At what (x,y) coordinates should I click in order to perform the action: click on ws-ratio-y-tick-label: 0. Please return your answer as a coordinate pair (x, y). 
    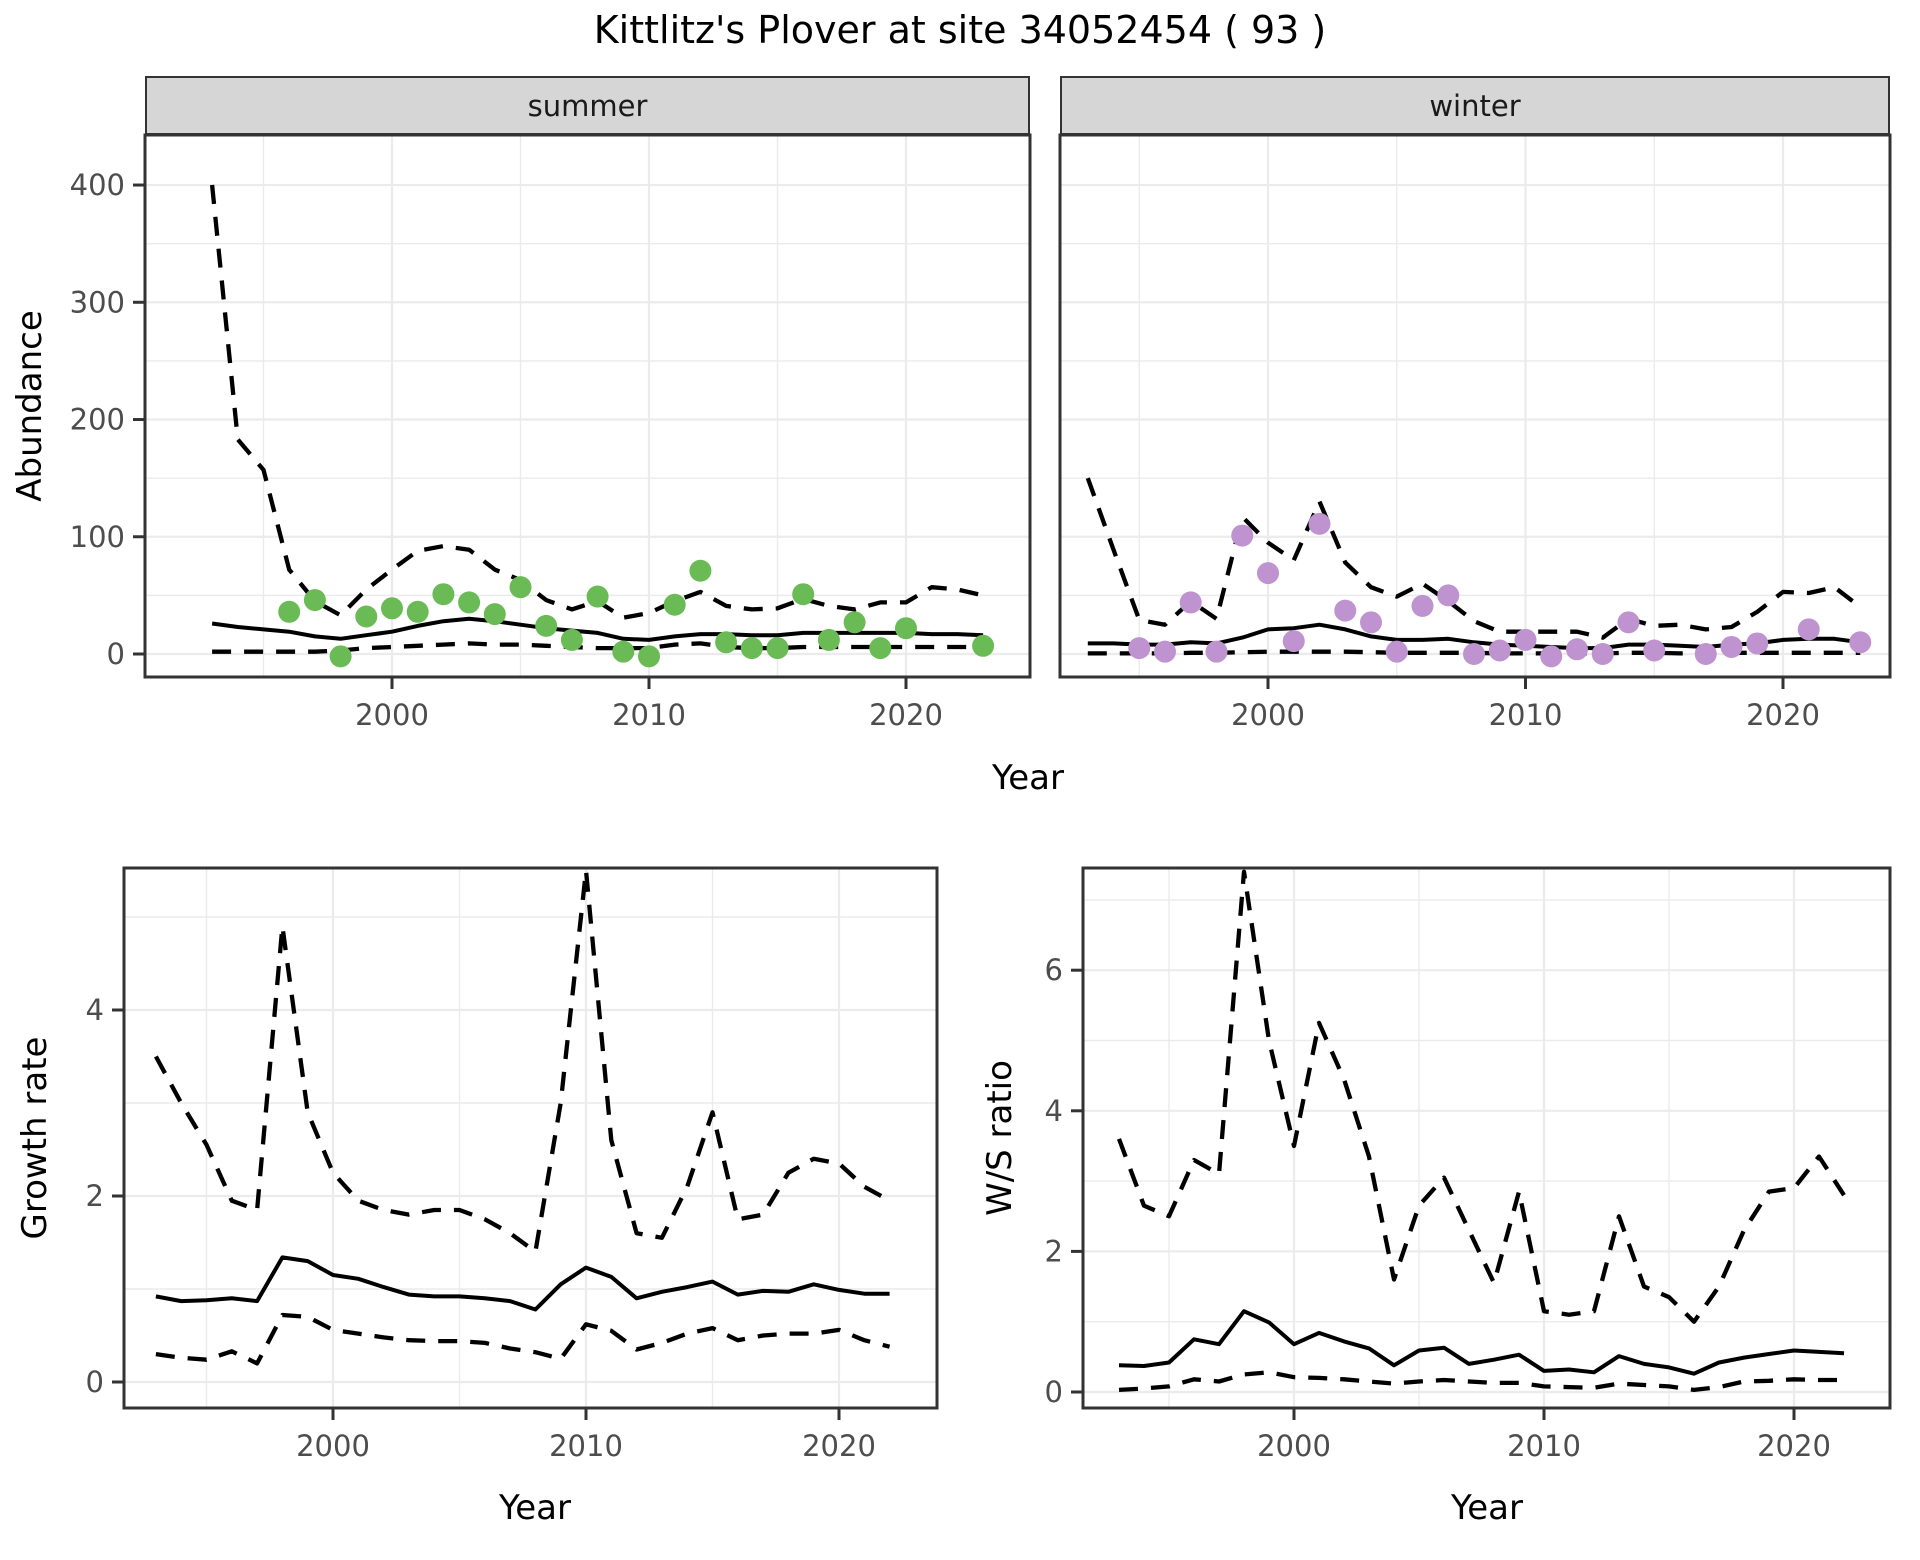
    Looking at the image, I should click on (1054, 1392).